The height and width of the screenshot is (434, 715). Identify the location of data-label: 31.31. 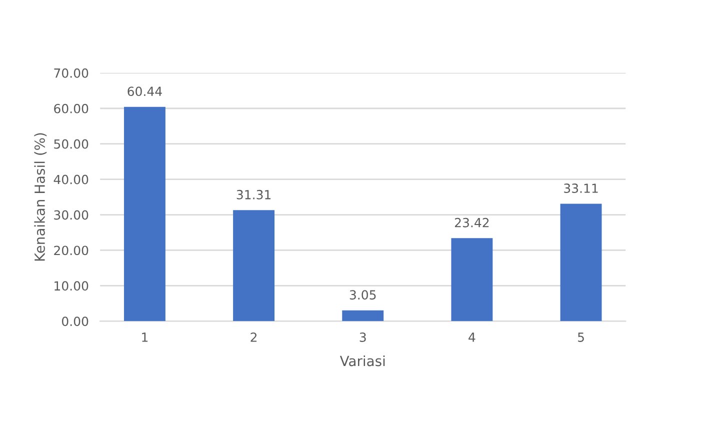
(253, 195).